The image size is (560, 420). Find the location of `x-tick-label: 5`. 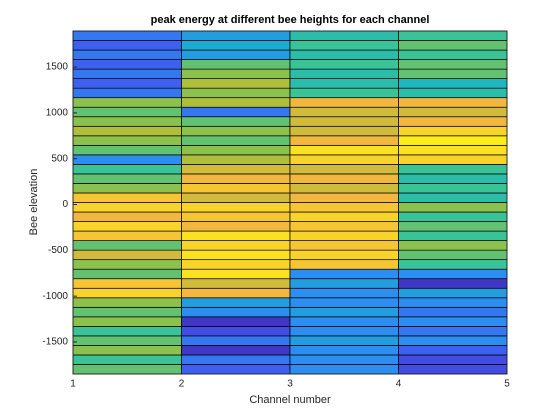

x-tick-label: 5 is located at coordinates (507, 384).